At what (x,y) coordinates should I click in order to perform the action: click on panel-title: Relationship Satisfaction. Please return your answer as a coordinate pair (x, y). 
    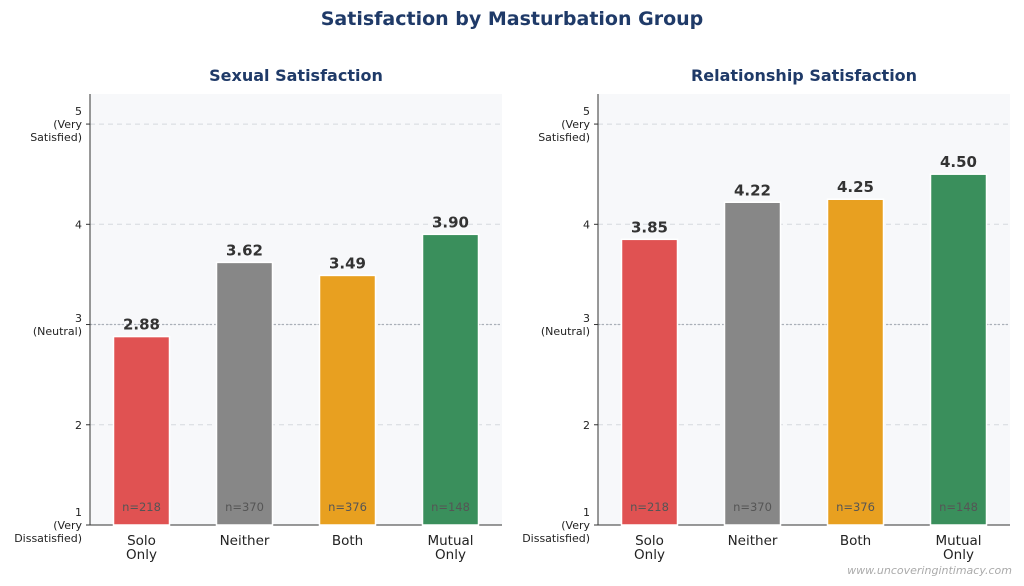
    Looking at the image, I should click on (804, 75).